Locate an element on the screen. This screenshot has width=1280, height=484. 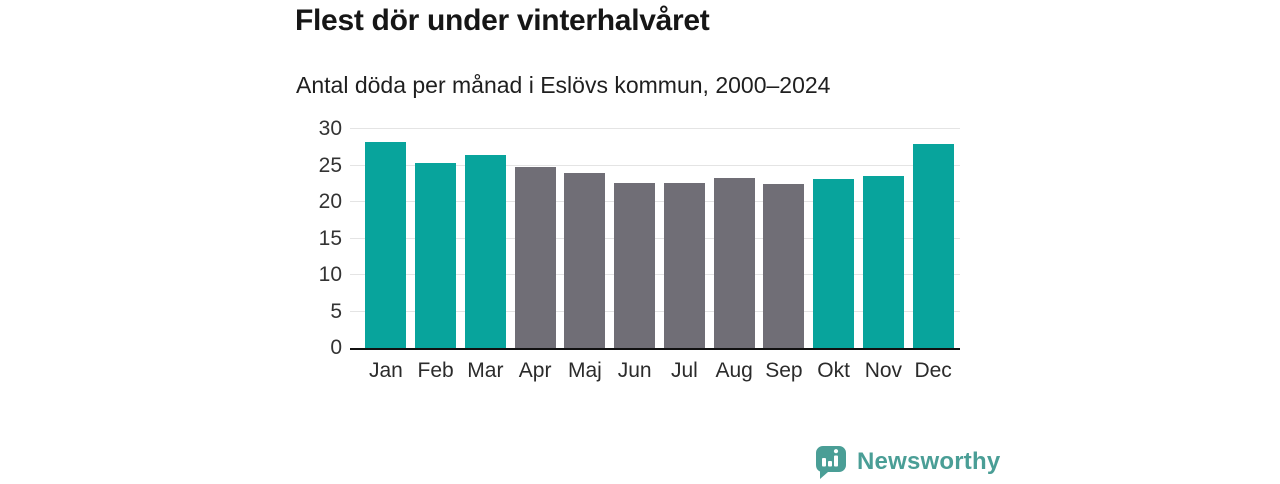
bar-band-maj is located at coordinates (585, 238).